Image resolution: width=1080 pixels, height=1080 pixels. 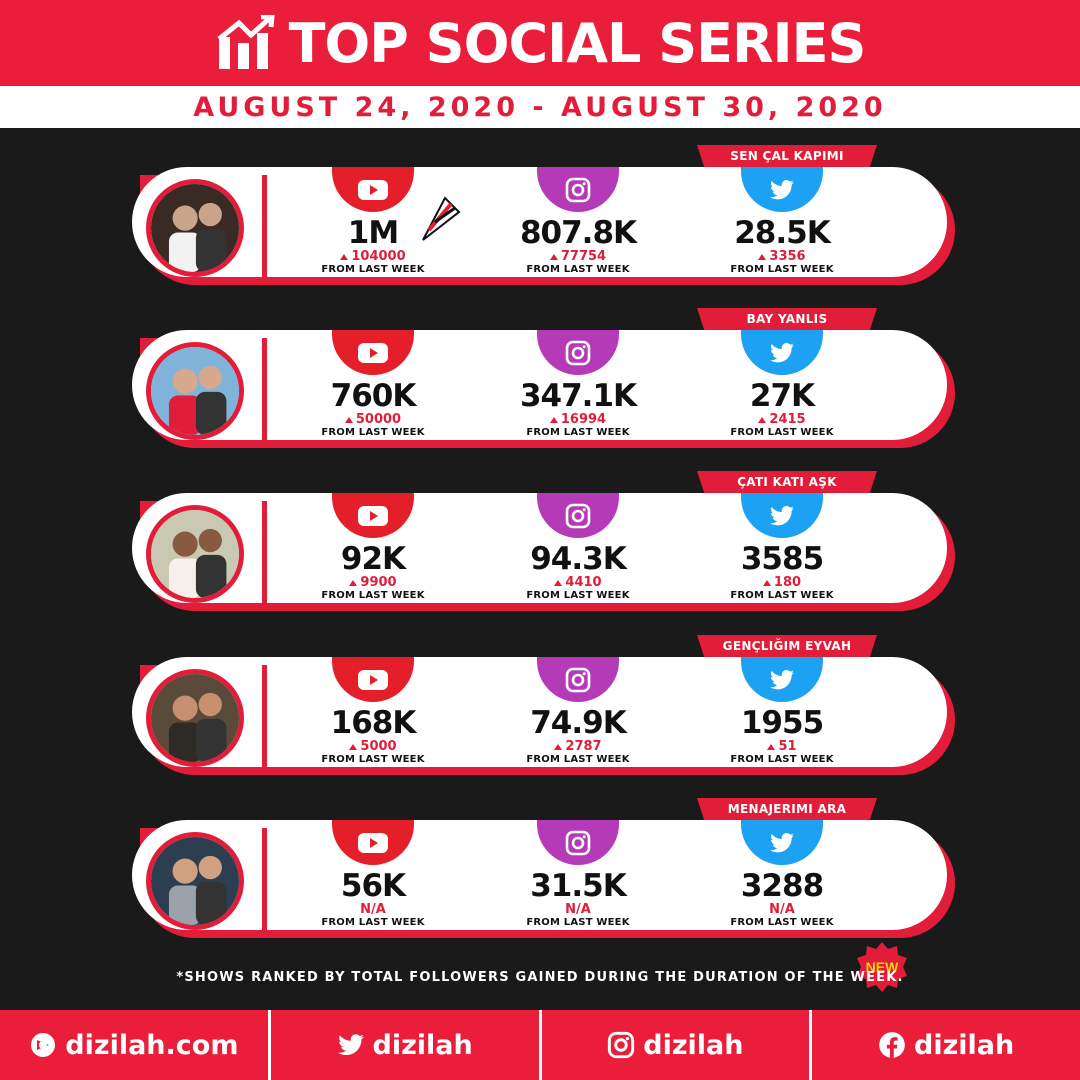 I want to click on twitter-change-value: N/A, so click(x=782, y=909).